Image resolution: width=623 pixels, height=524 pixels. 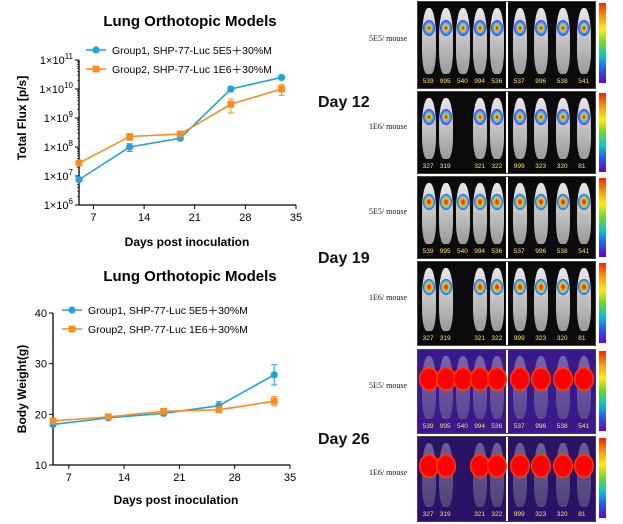 What do you see at coordinates (180, 128) in the screenshot?
I see `flux-series-1-line` at bounding box center [180, 128].